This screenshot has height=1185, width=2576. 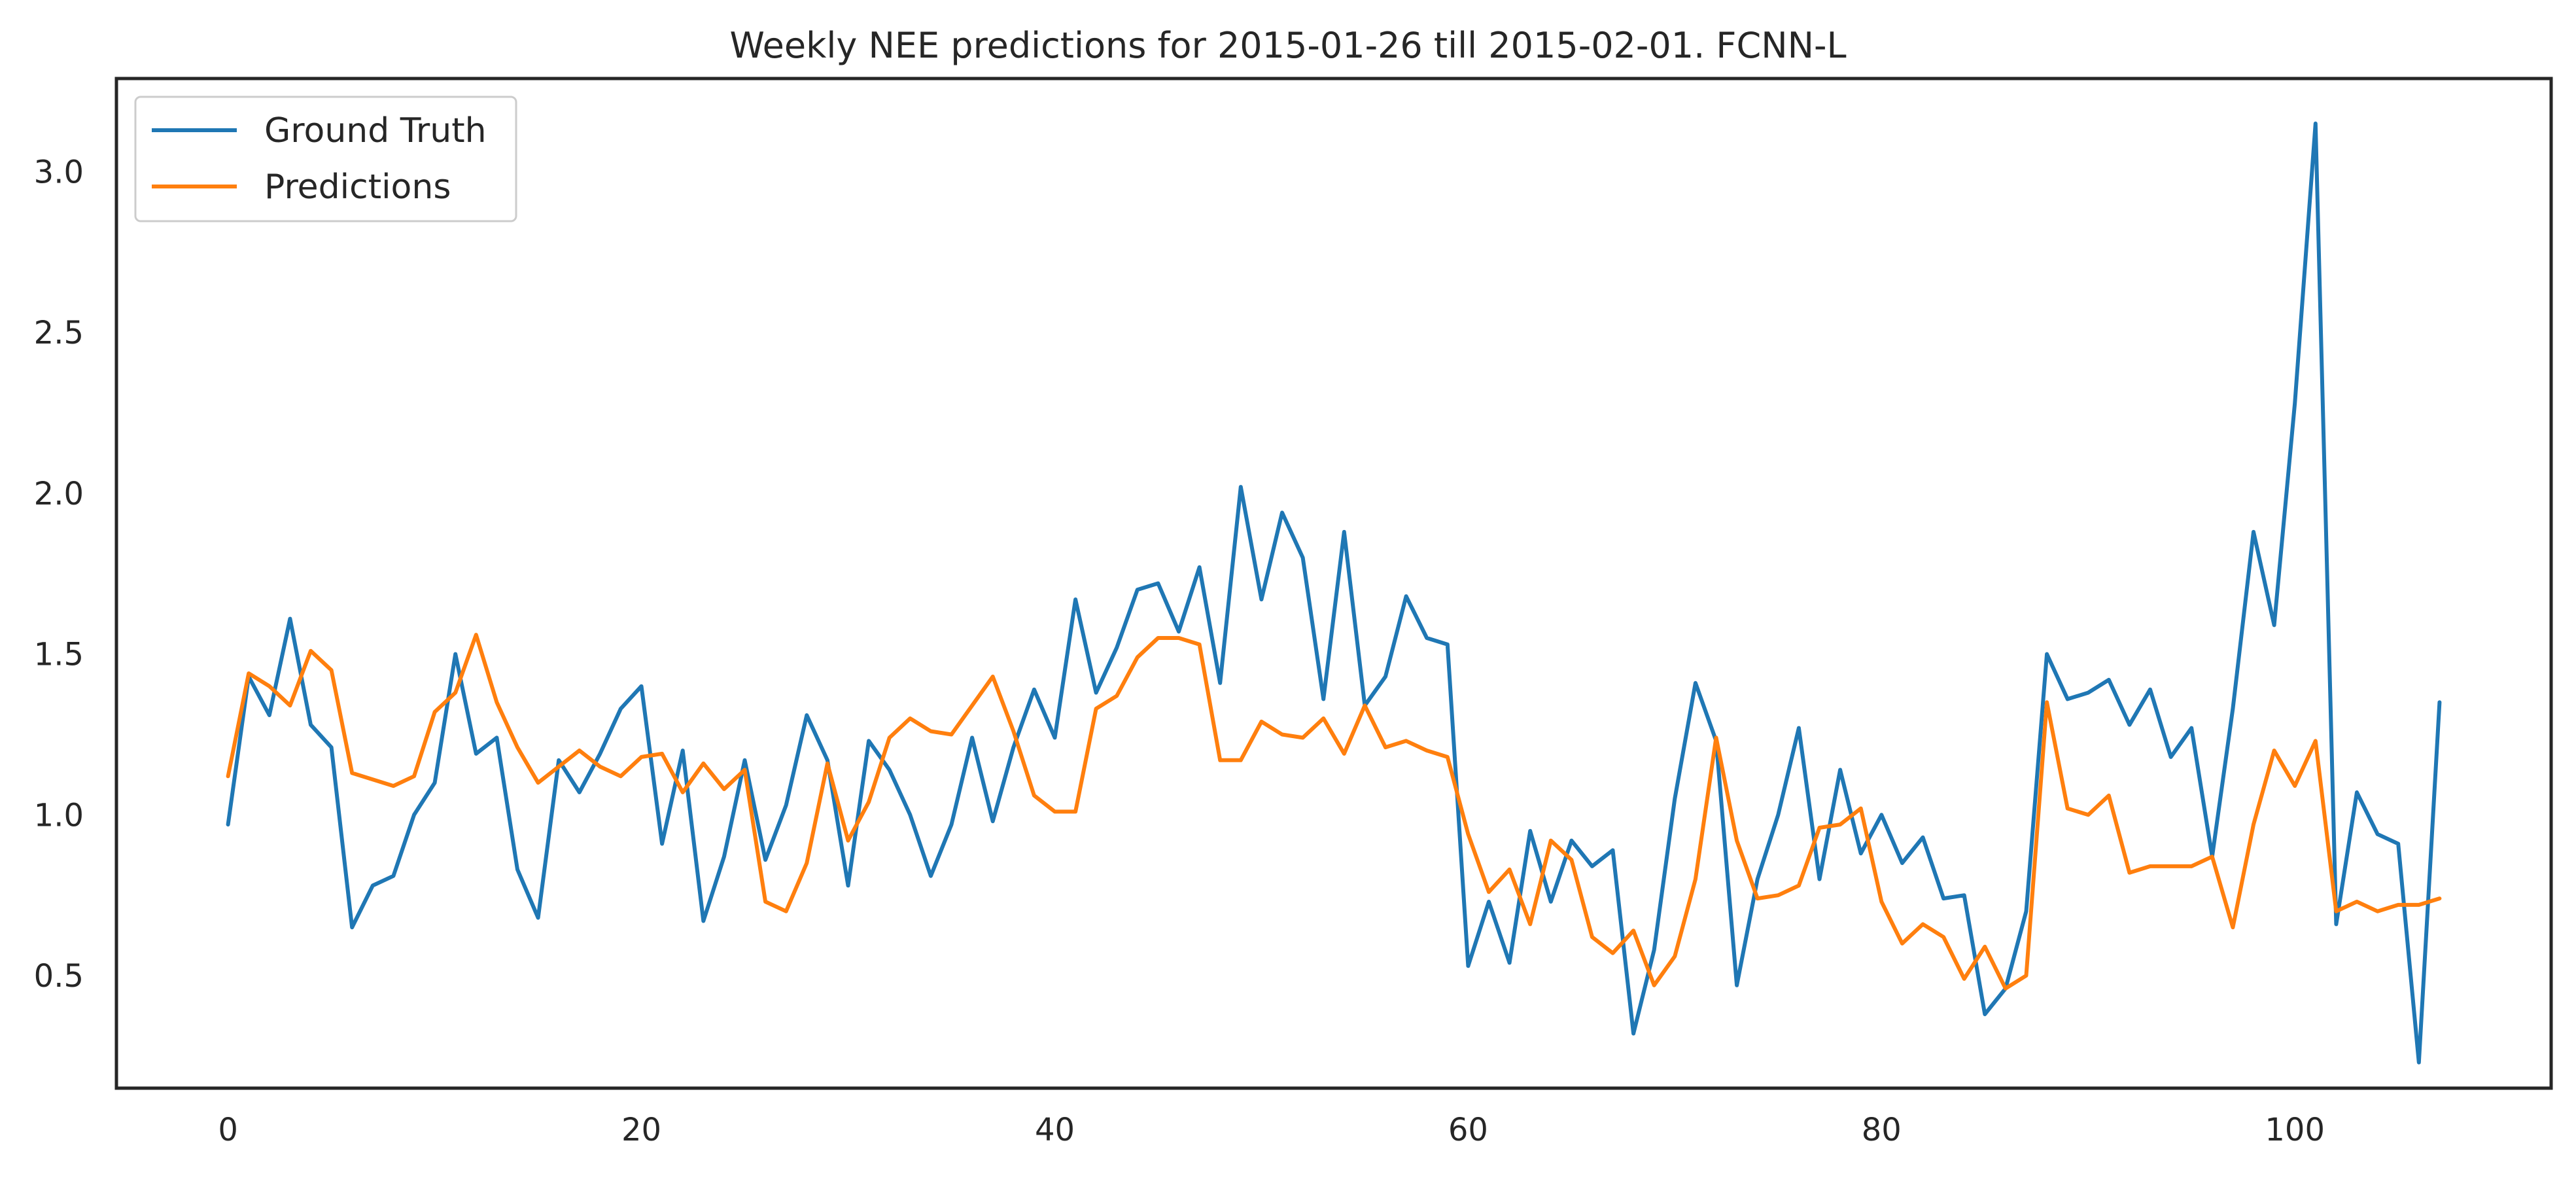 What do you see at coordinates (59, 655) in the screenshot?
I see `y-tick-label: 1.5` at bounding box center [59, 655].